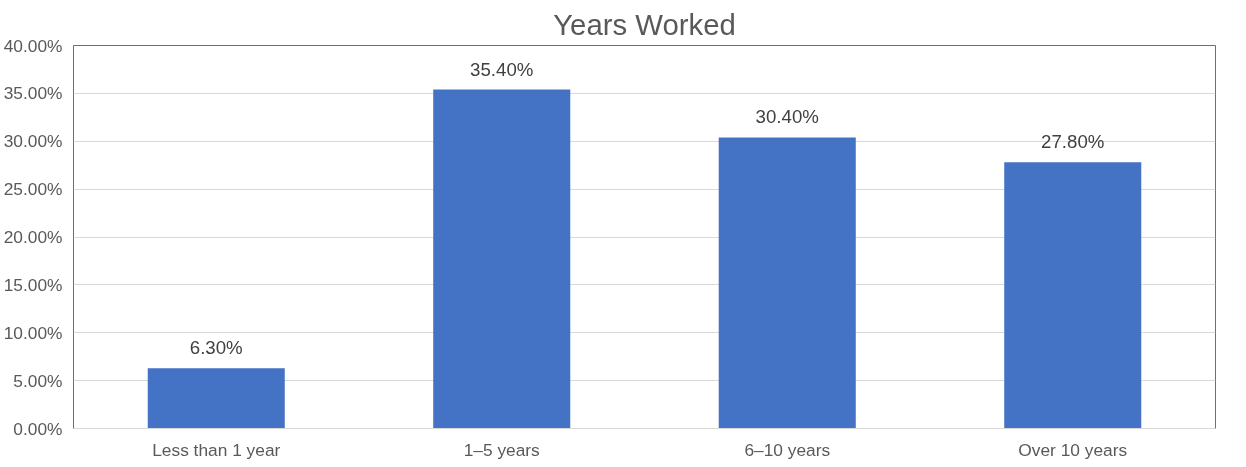 Image resolution: width=1246 pixels, height=467 pixels. I want to click on data-label: 27.80%, so click(1073, 142).